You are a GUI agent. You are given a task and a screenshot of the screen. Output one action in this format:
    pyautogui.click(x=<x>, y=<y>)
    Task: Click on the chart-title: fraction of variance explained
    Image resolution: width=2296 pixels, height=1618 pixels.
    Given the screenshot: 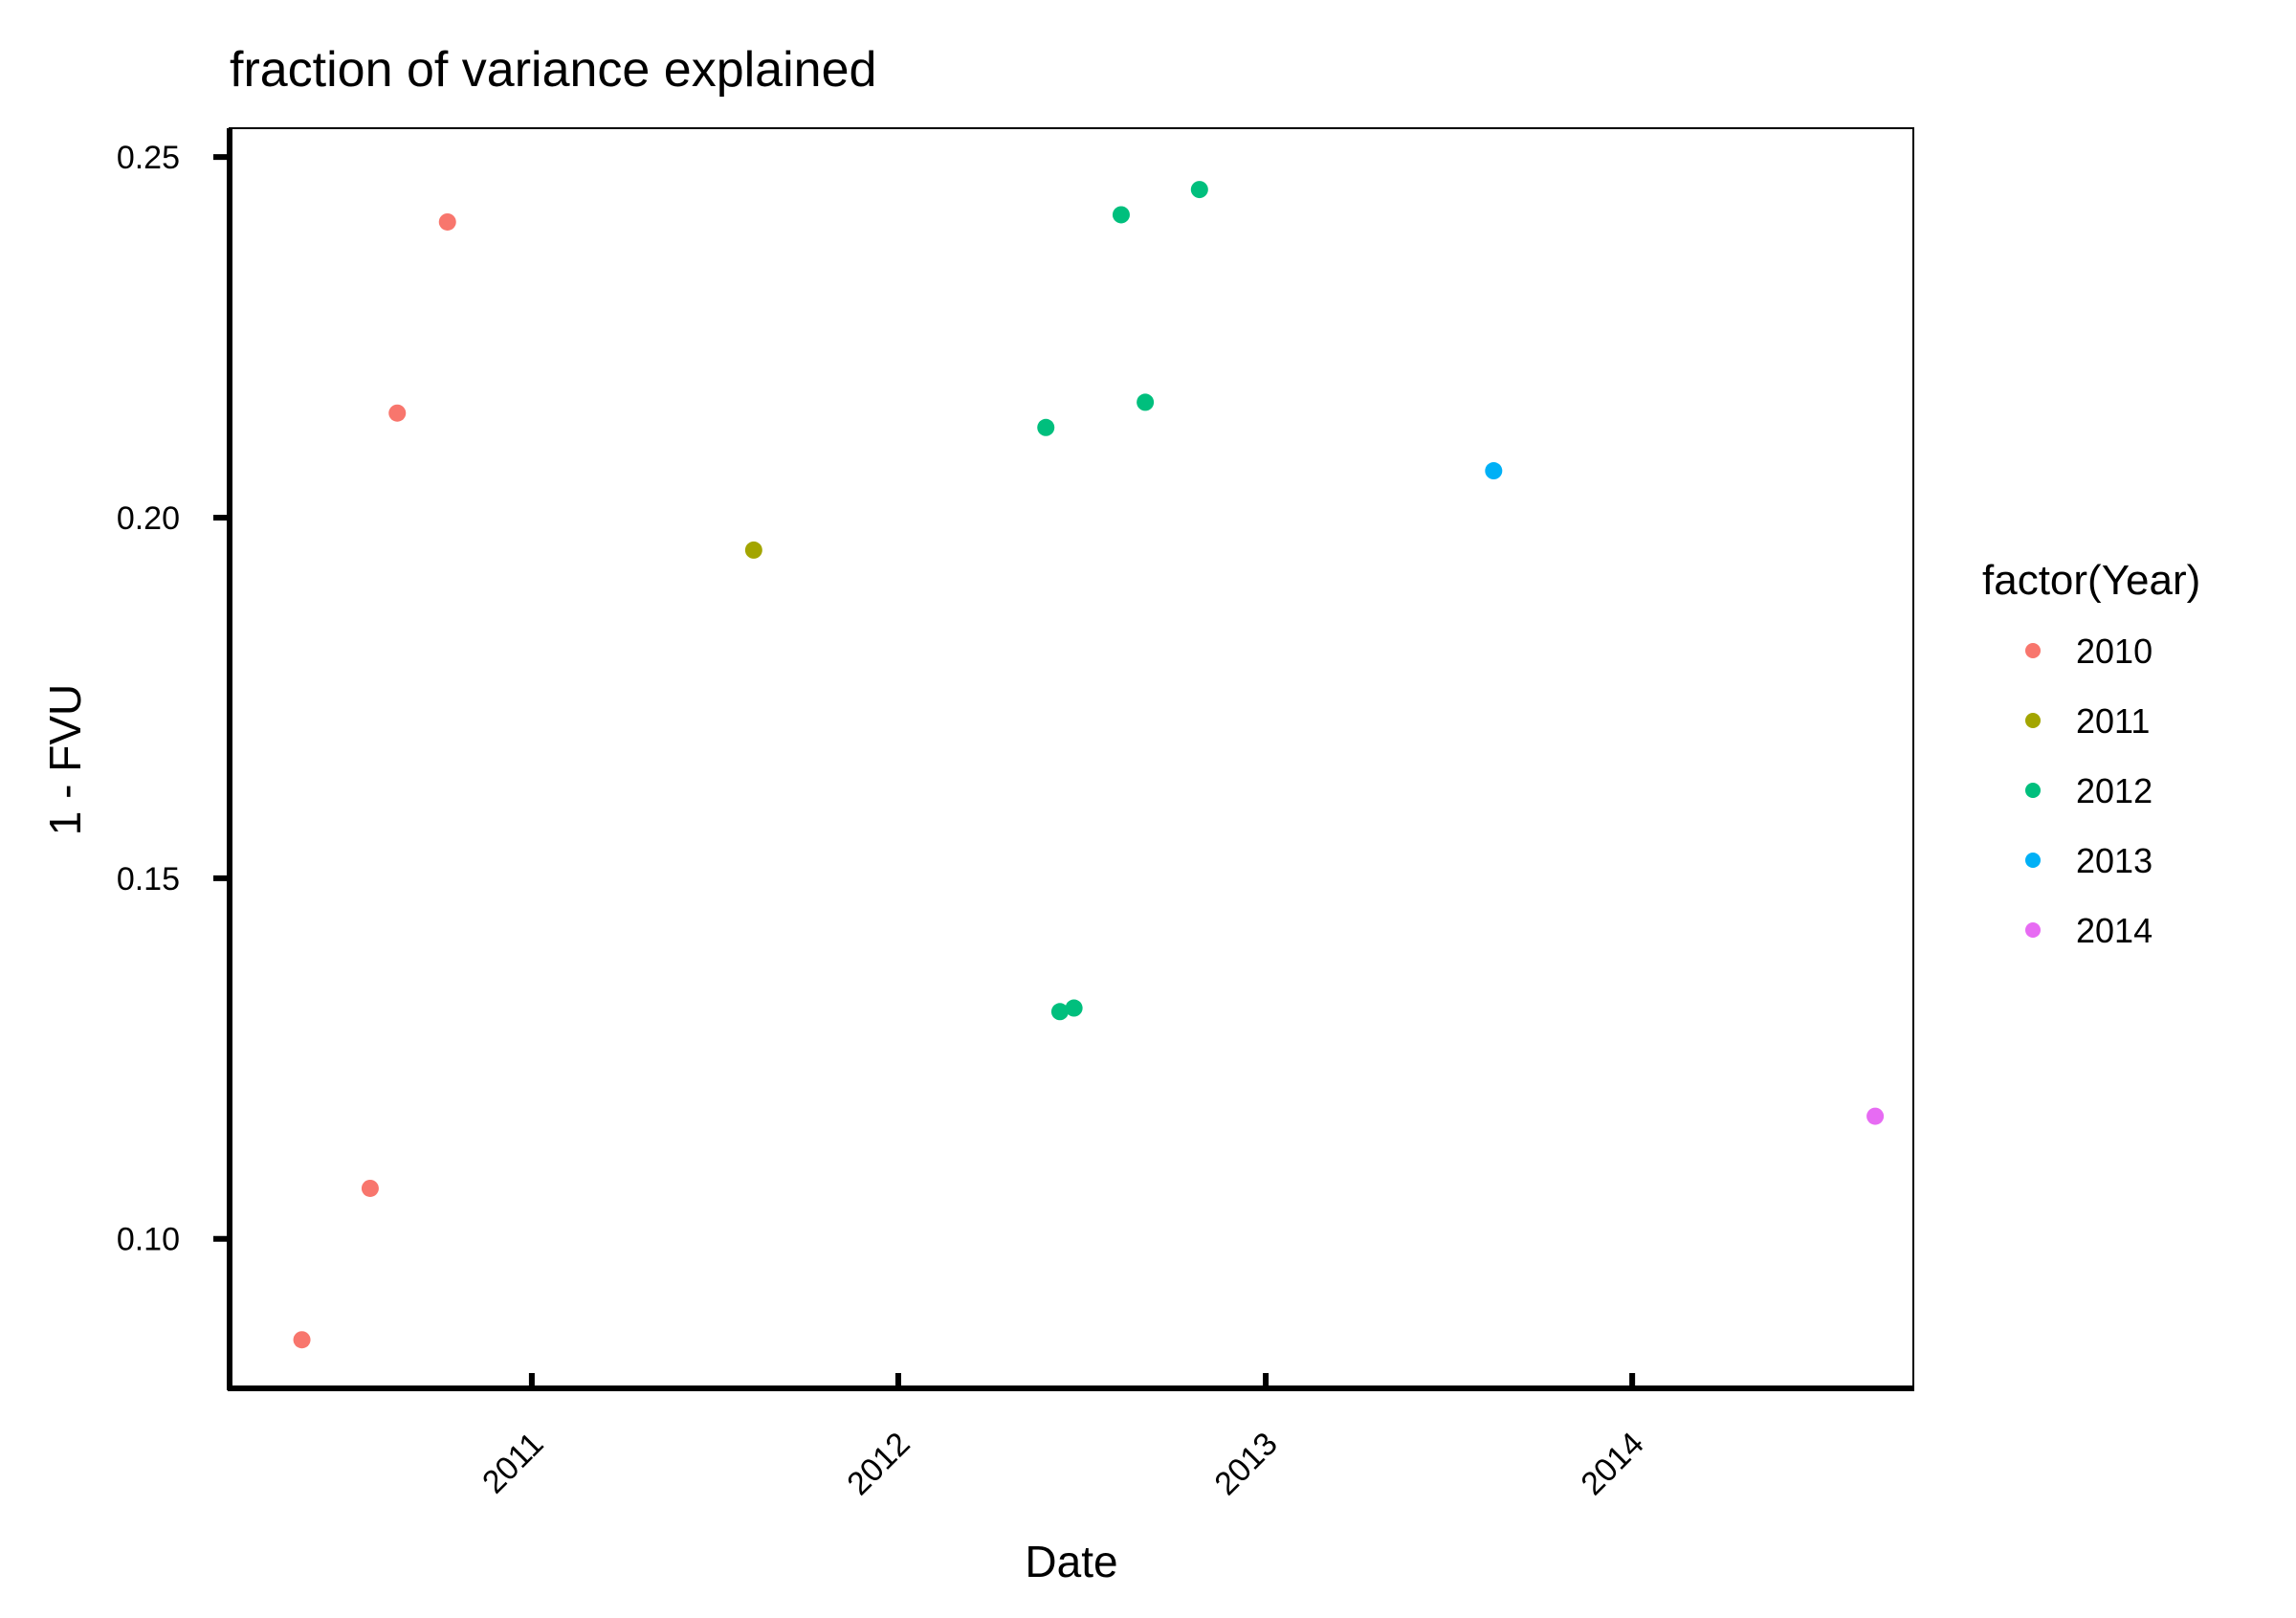 What is the action you would take?
    pyautogui.click(x=553, y=70)
    